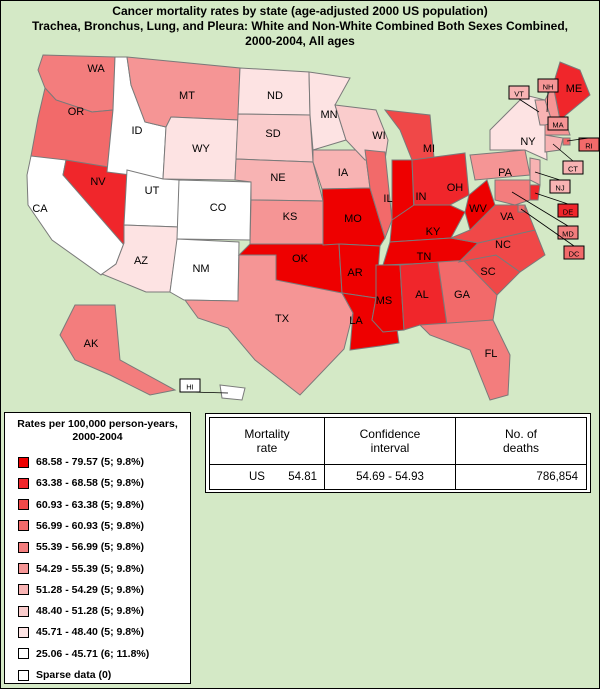  Describe the element at coordinates (440, 179) in the screenshot. I see `state-oh` at that location.